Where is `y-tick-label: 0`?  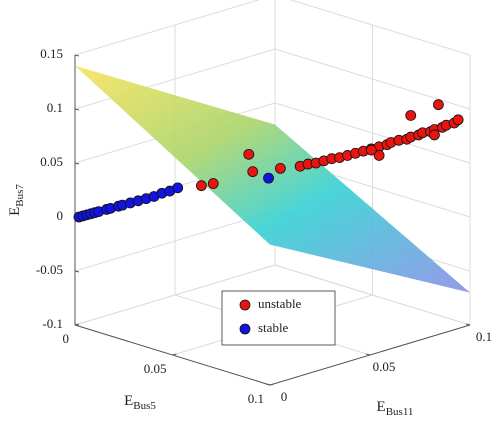
y-tick-label: 0 is located at coordinates (284, 396).